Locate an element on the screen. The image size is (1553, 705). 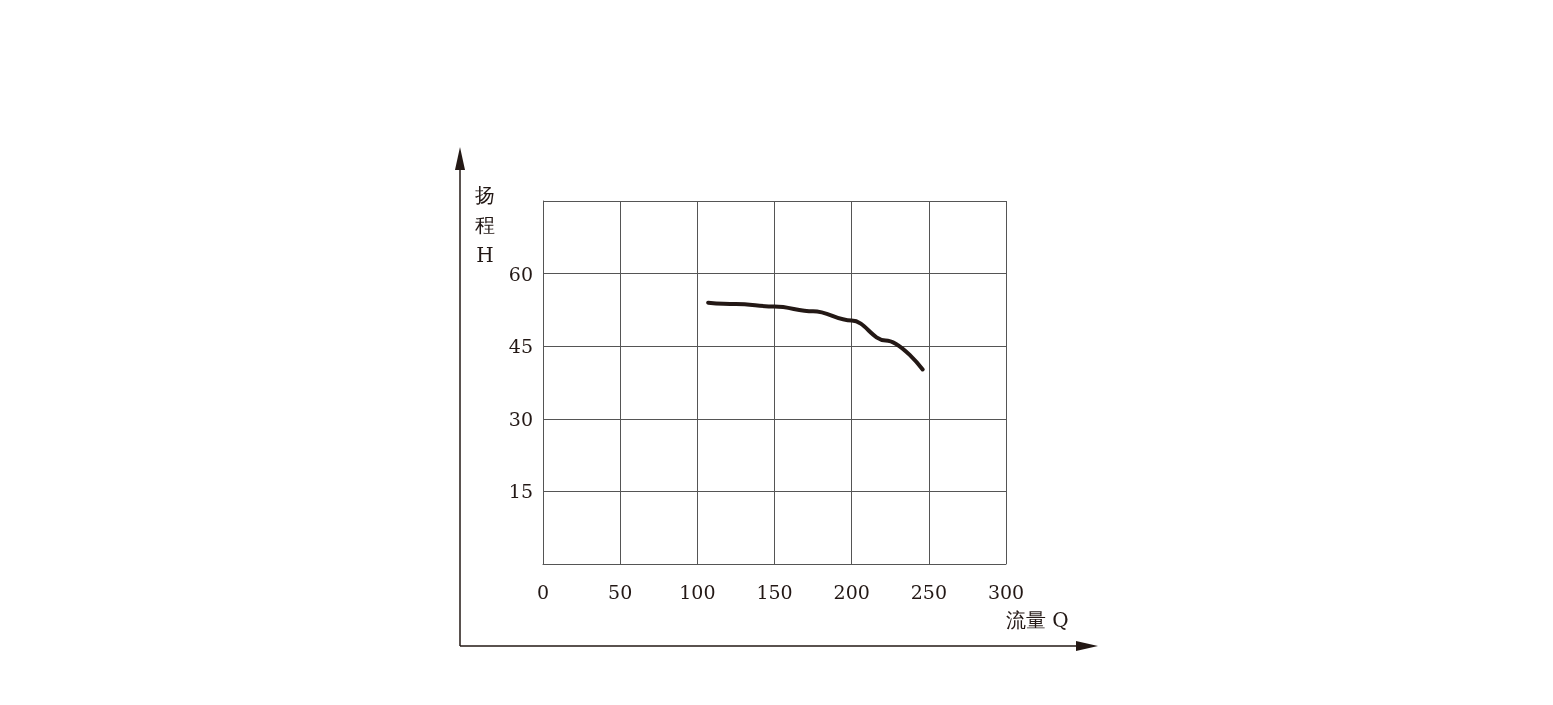
y-tick-label: 30 is located at coordinates (520, 418).